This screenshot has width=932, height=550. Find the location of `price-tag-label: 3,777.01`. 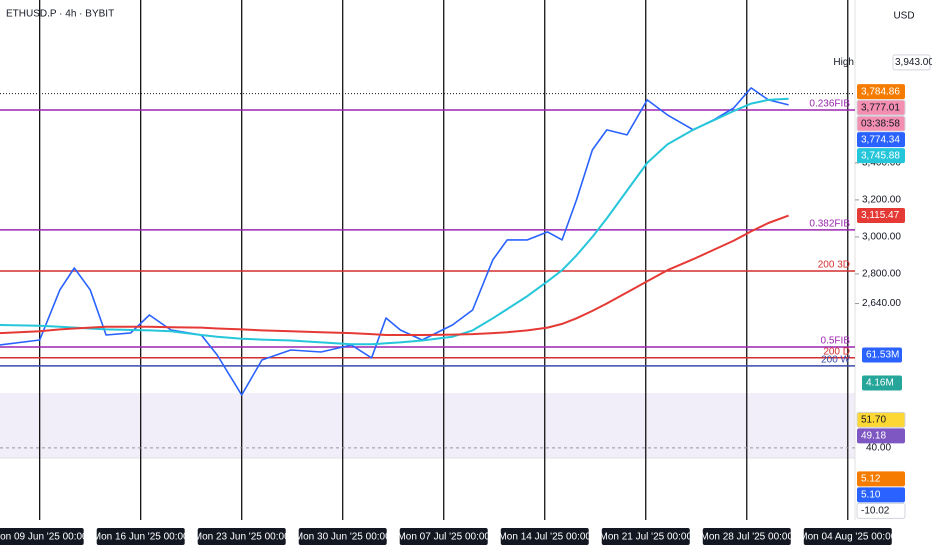

price-tag-label: 3,777.01 is located at coordinates (880, 107).